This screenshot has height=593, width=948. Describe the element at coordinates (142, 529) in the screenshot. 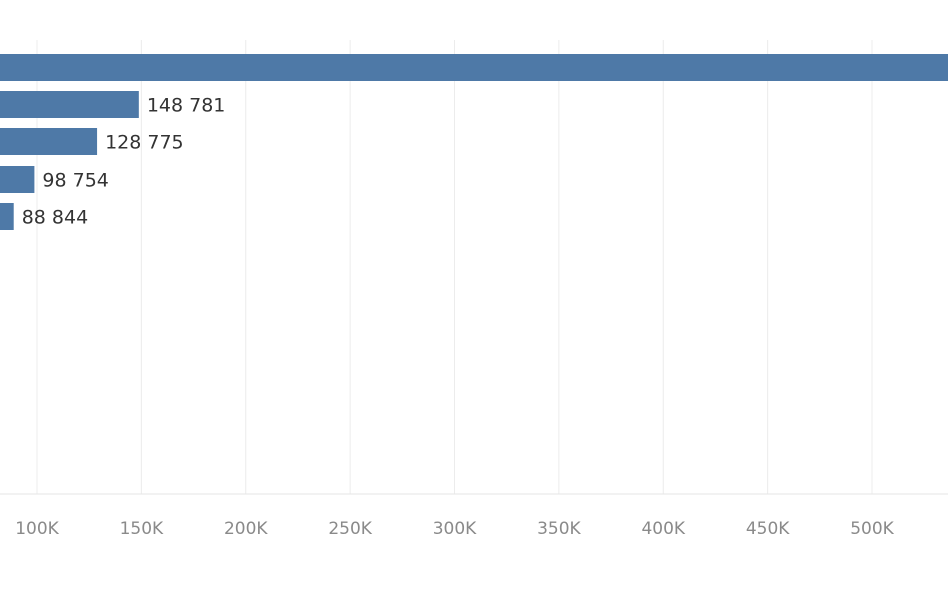

I see `x-tick-label: 150K` at that location.